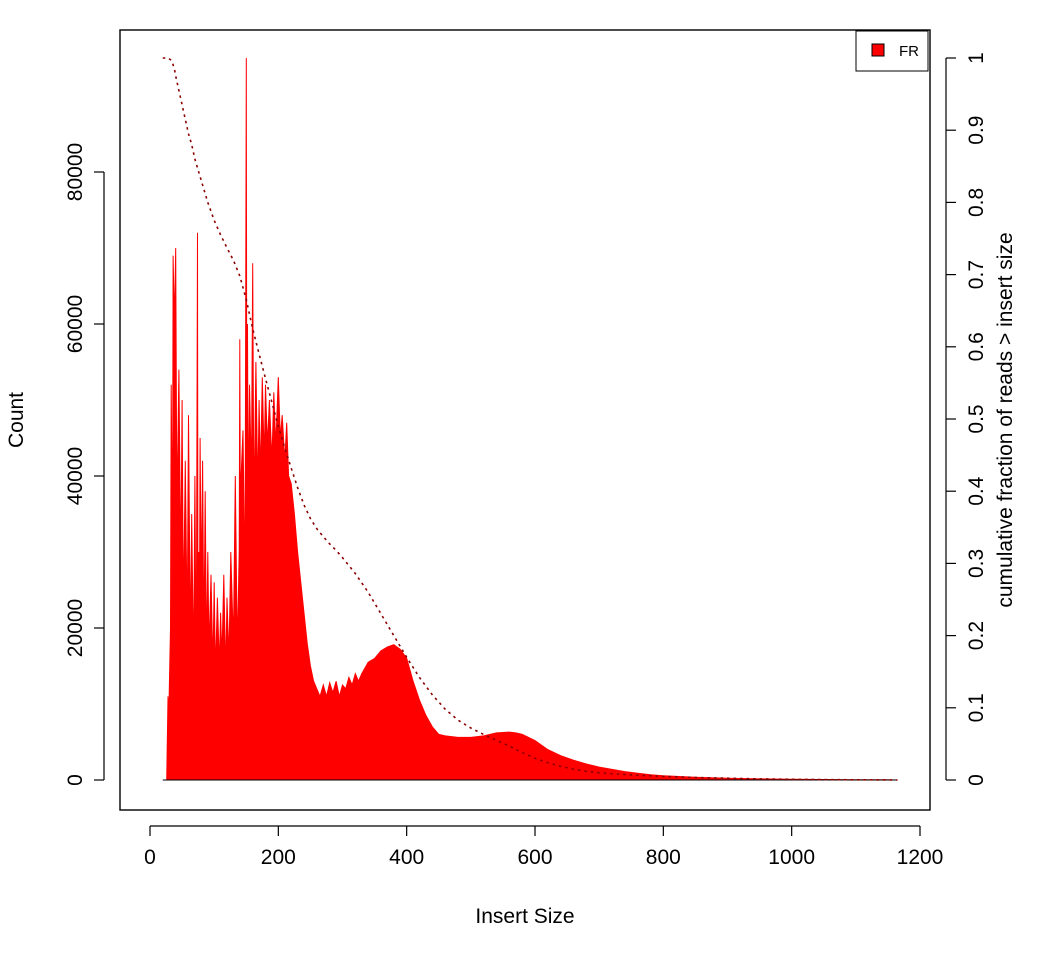 This screenshot has height=960, width=1050. Describe the element at coordinates (909, 51) in the screenshot. I see `legend-label-fr: FR` at that location.